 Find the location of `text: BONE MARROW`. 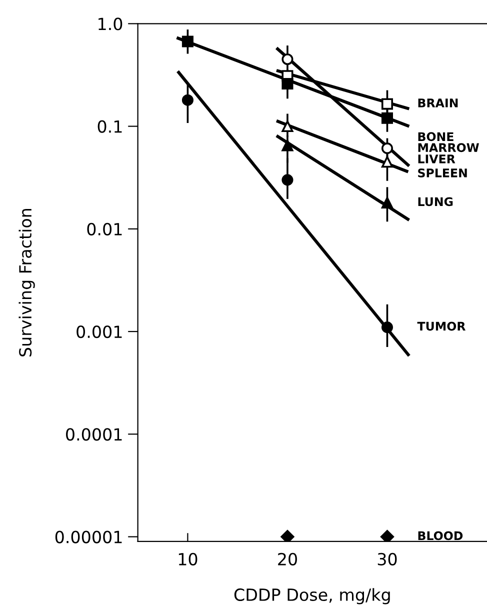

text: BONE MARROW is located at coordinates (448, 142).